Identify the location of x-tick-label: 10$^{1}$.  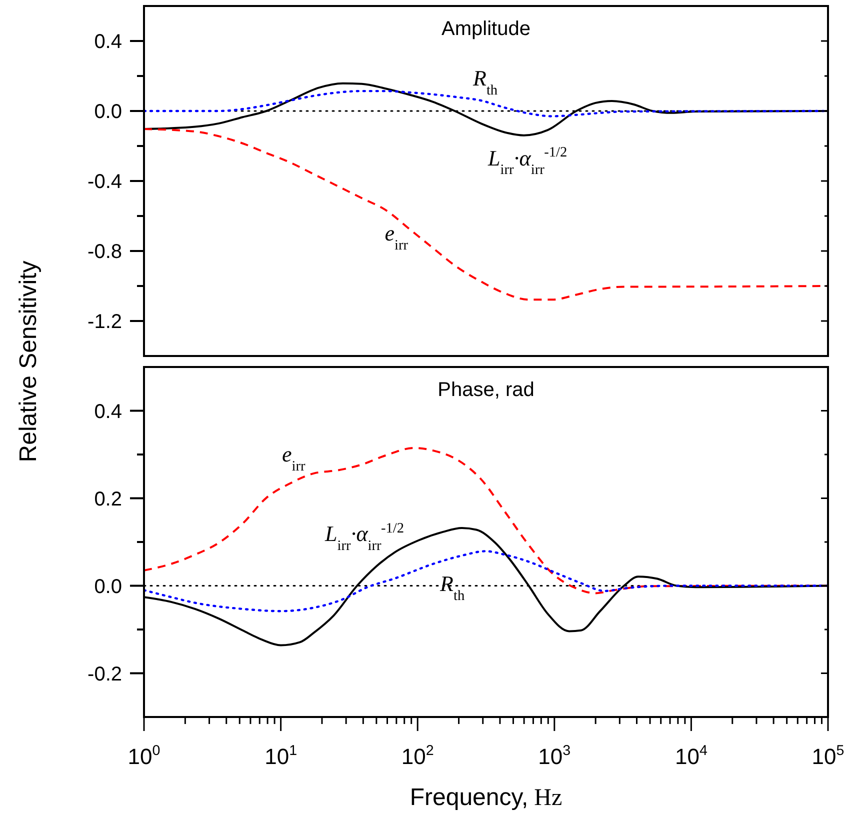
(281, 756).